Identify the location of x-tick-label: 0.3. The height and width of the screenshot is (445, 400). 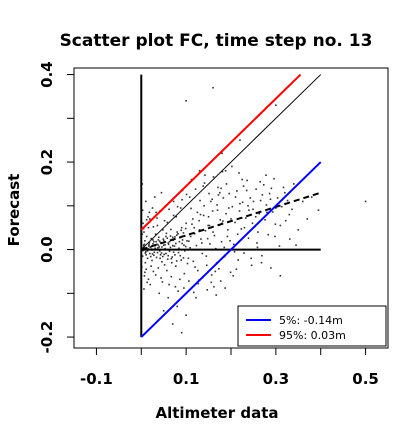
(276, 379).